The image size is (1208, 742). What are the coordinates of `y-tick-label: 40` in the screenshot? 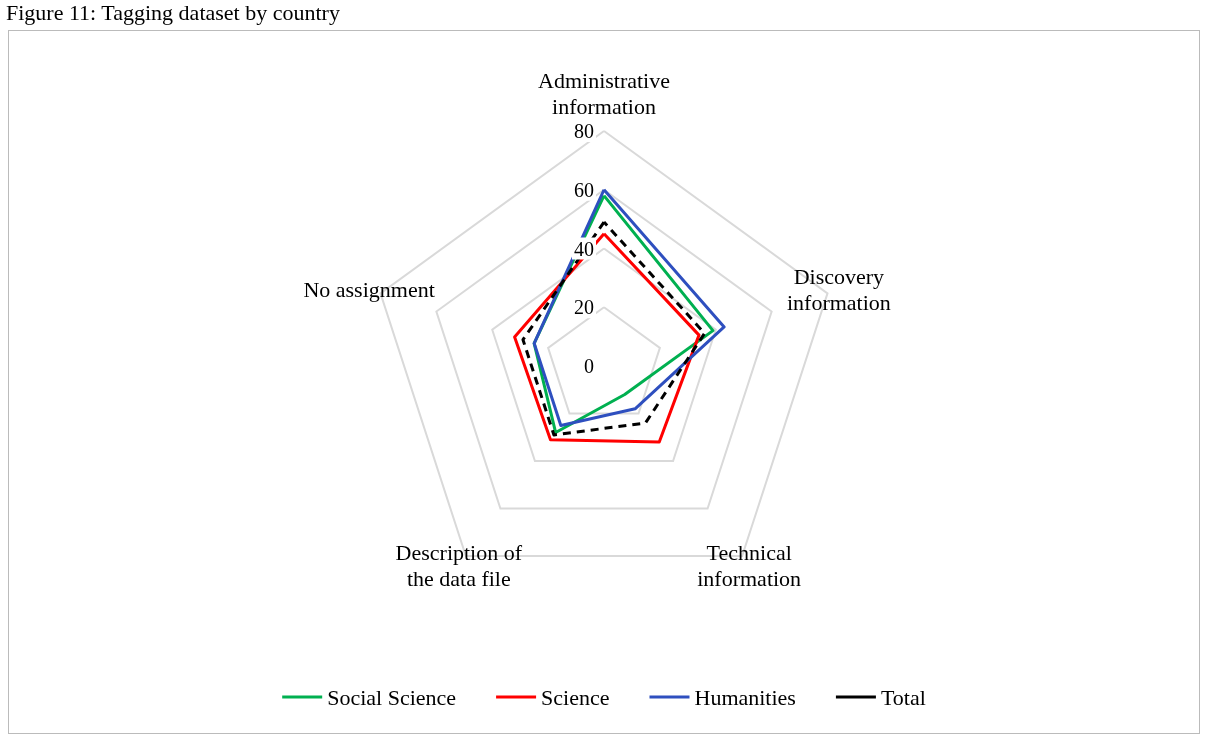 It's located at (584, 248).